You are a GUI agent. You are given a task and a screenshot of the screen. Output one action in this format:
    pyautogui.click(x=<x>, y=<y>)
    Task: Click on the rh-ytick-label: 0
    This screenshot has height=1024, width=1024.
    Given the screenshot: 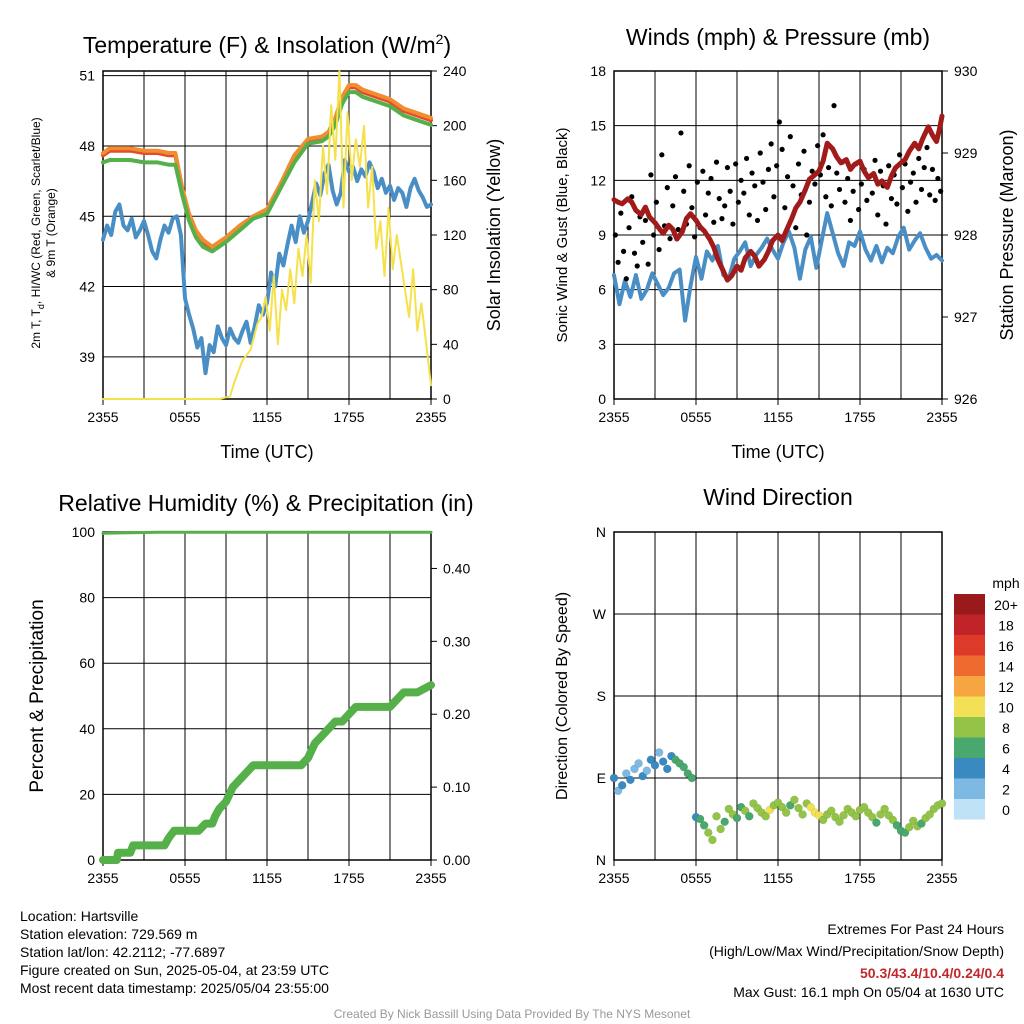 What is the action you would take?
    pyautogui.click(x=91, y=860)
    